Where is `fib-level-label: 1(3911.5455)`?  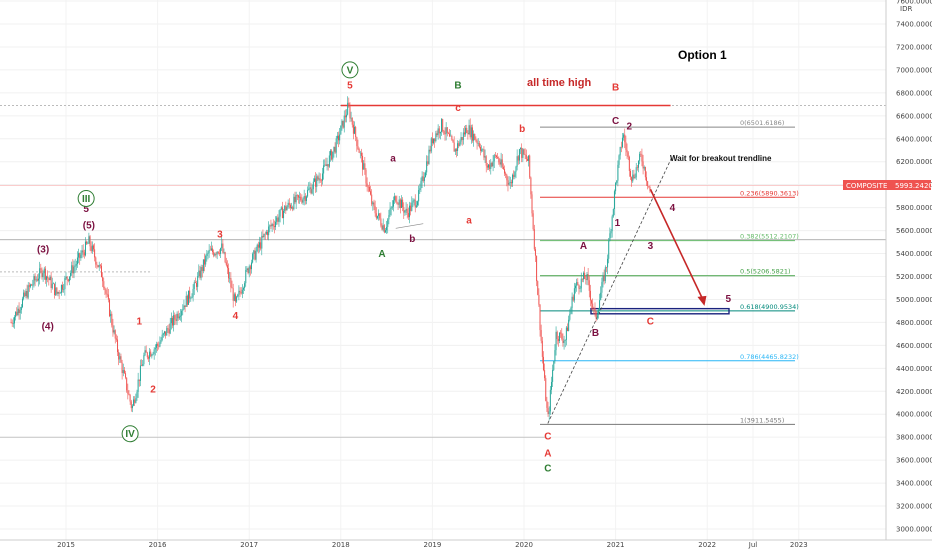 fib-level-label: 1(3911.5455) is located at coordinates (762, 420).